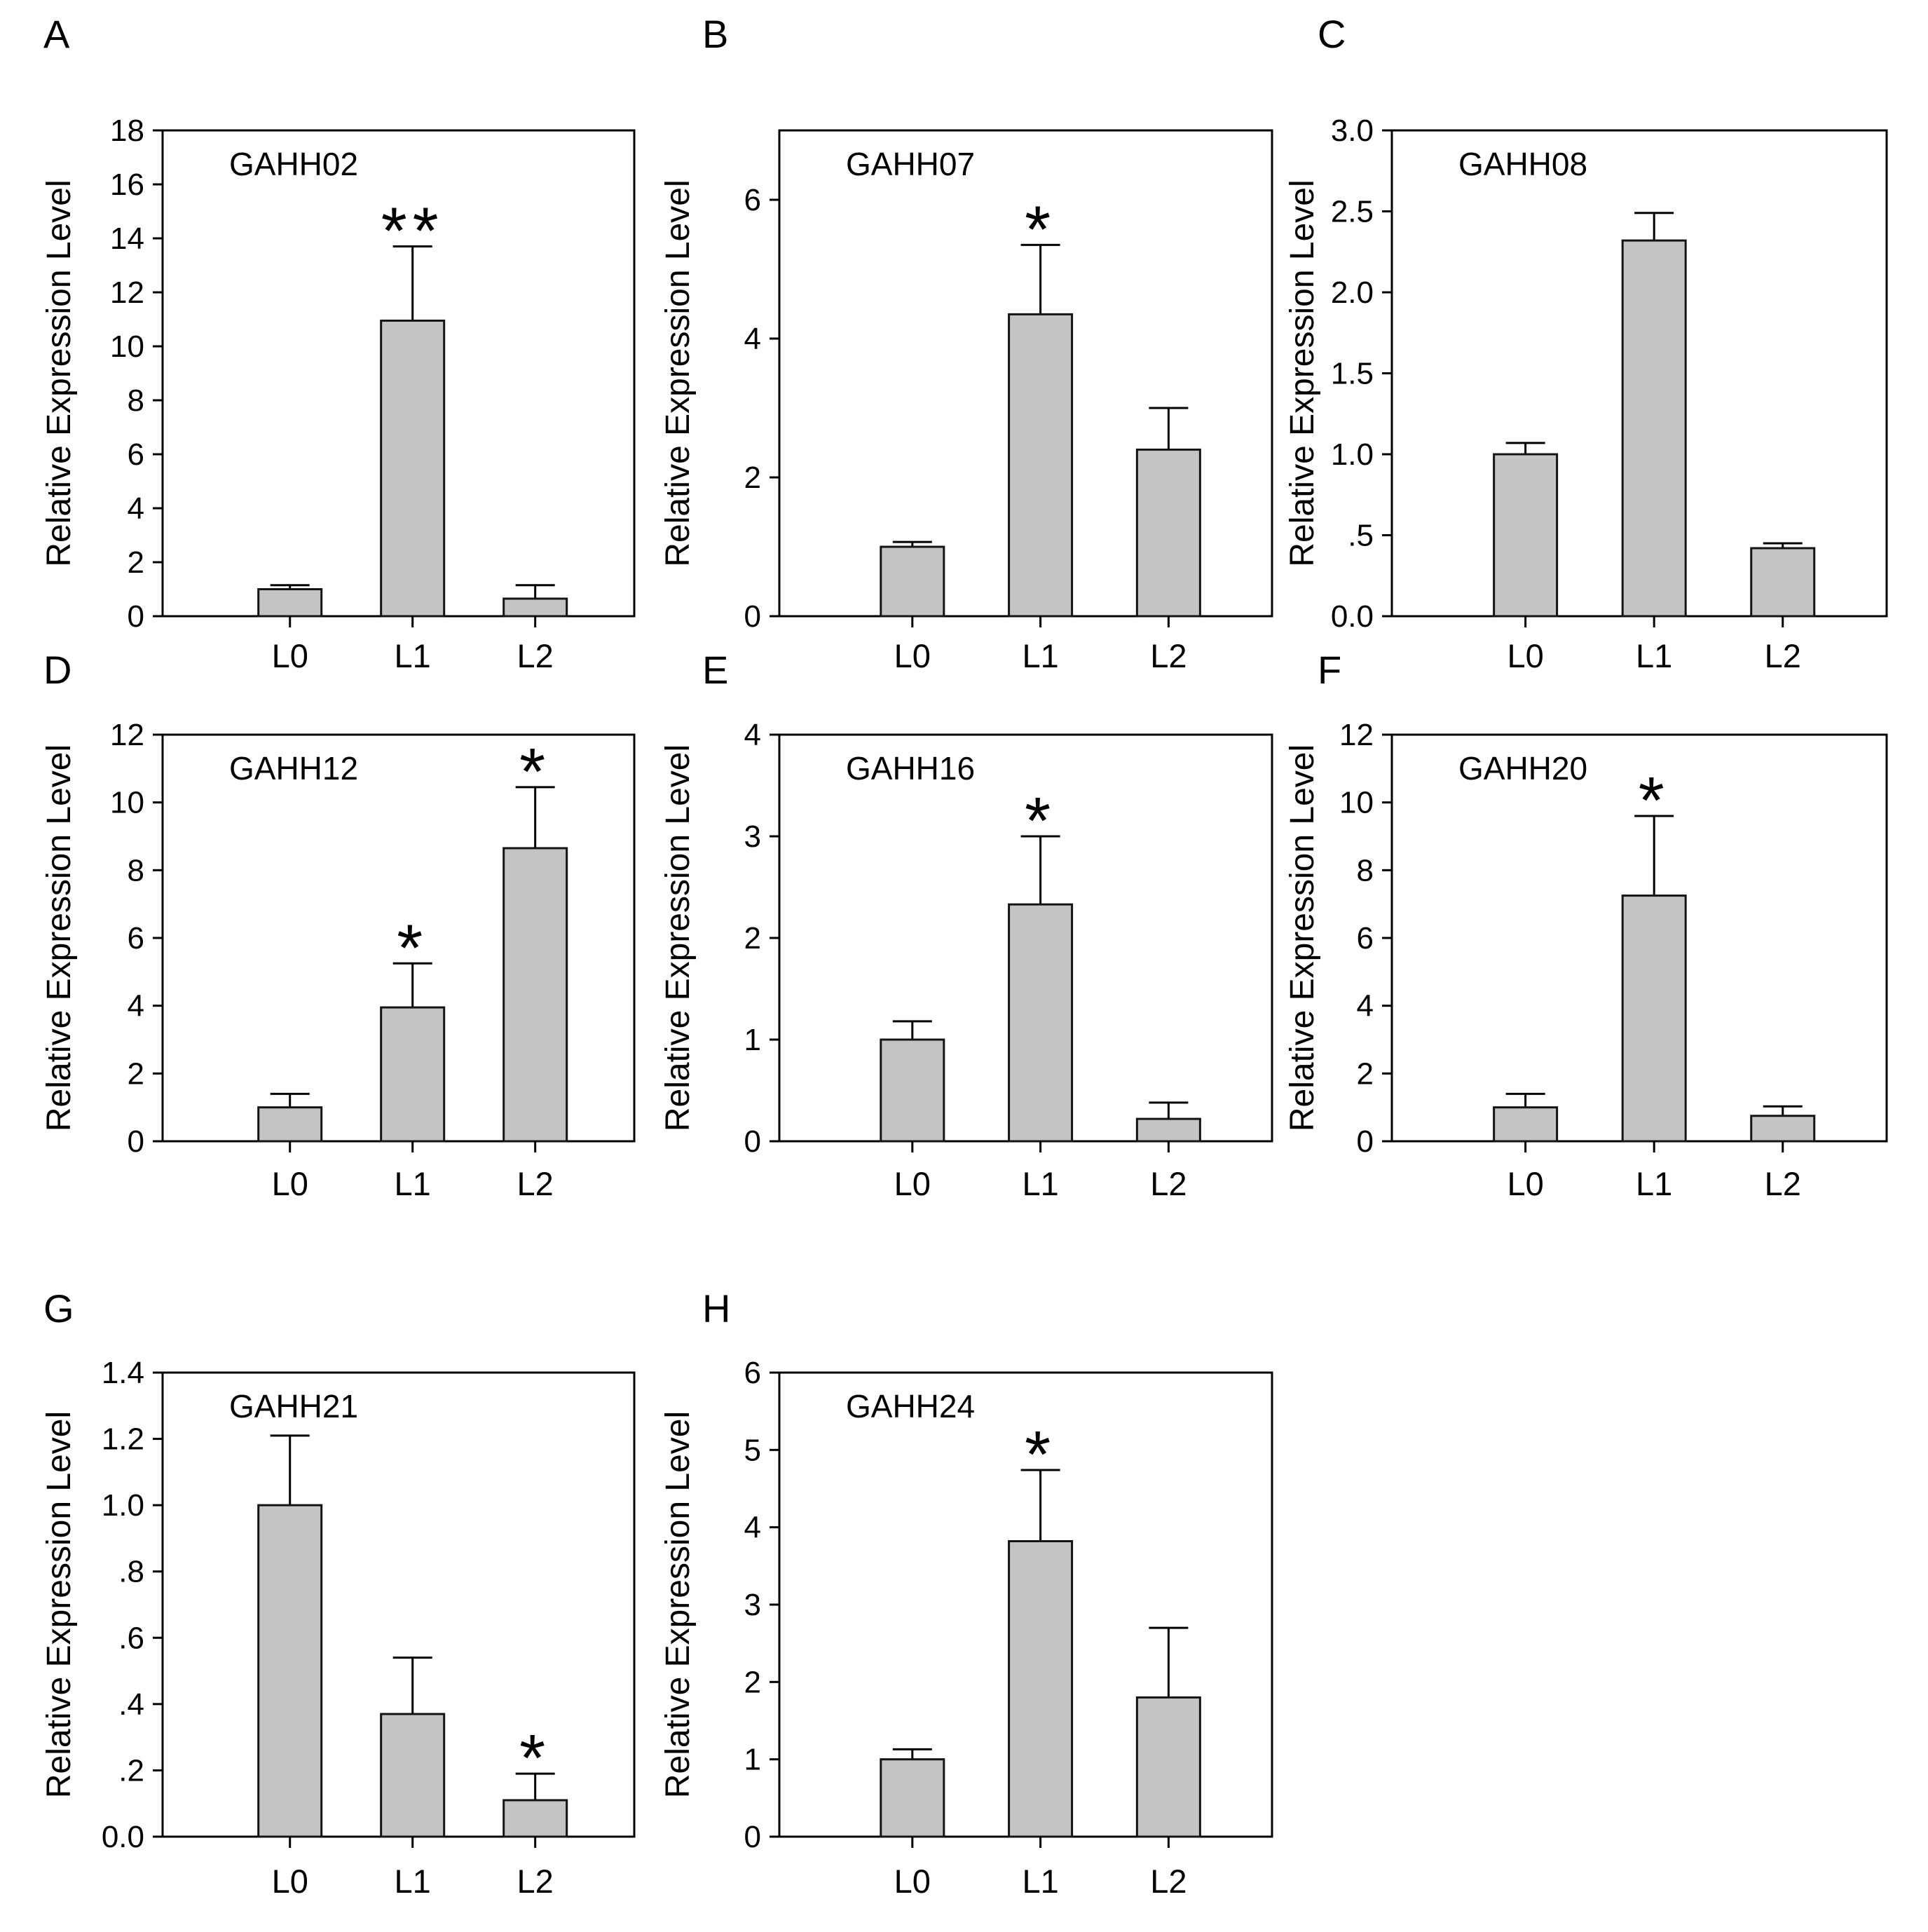 This screenshot has width=1928, height=1932. Describe the element at coordinates (131, 1770) in the screenshot. I see `y-tick-label: .2` at that location.